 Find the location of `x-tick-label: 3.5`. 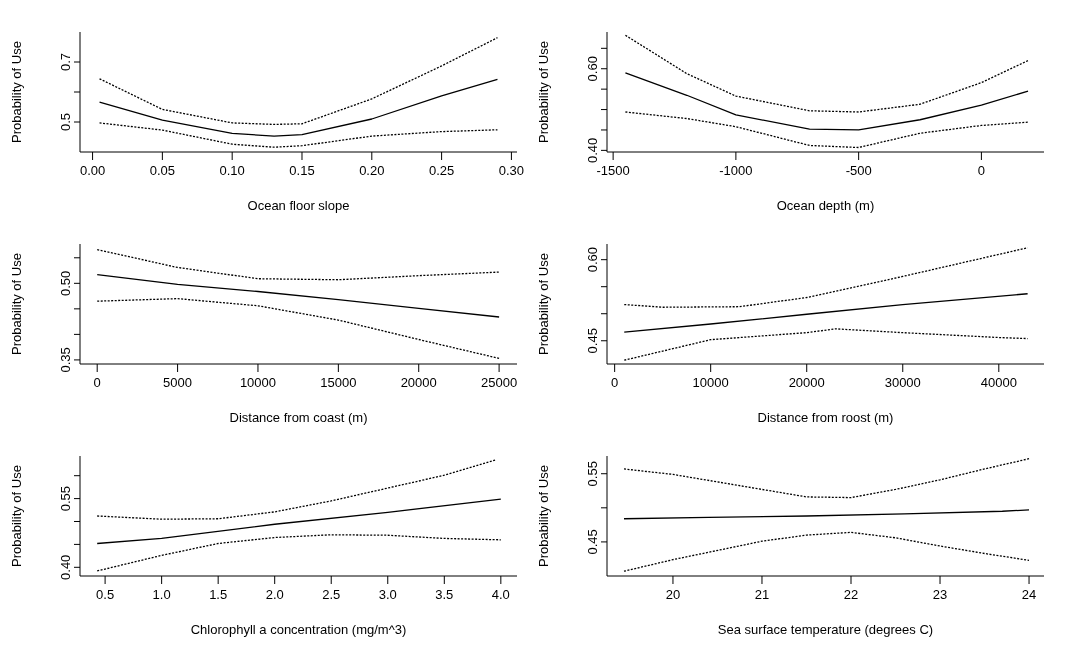

x-tick-label: 3.5 is located at coordinates (444, 595).